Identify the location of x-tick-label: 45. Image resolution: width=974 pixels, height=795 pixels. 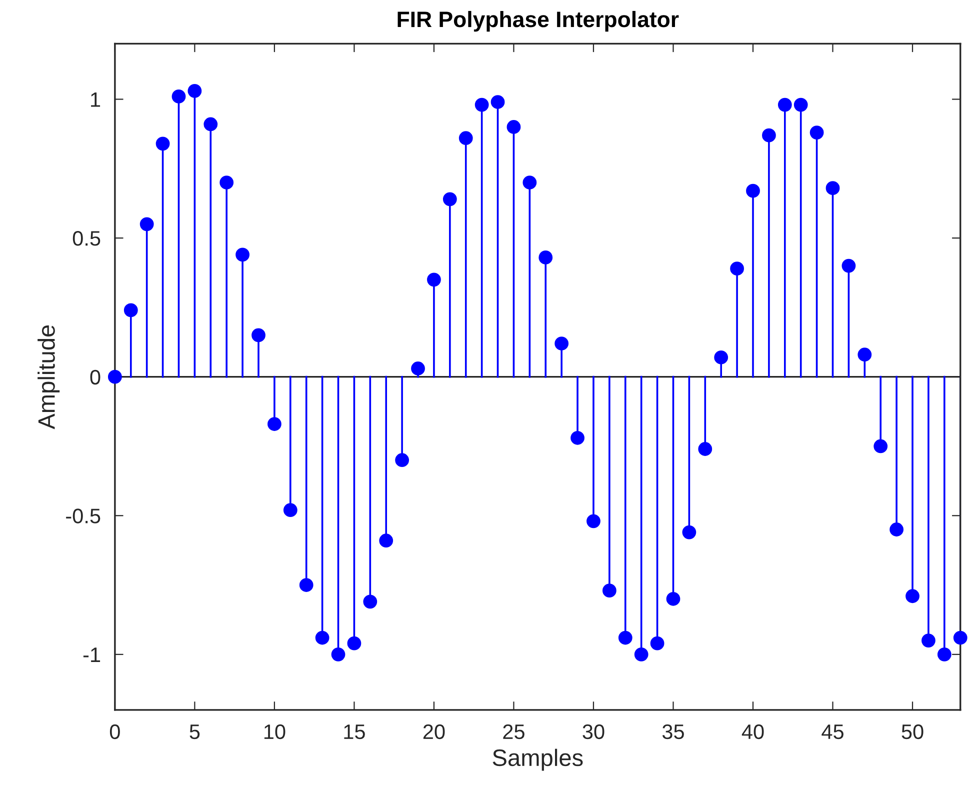
(833, 732).